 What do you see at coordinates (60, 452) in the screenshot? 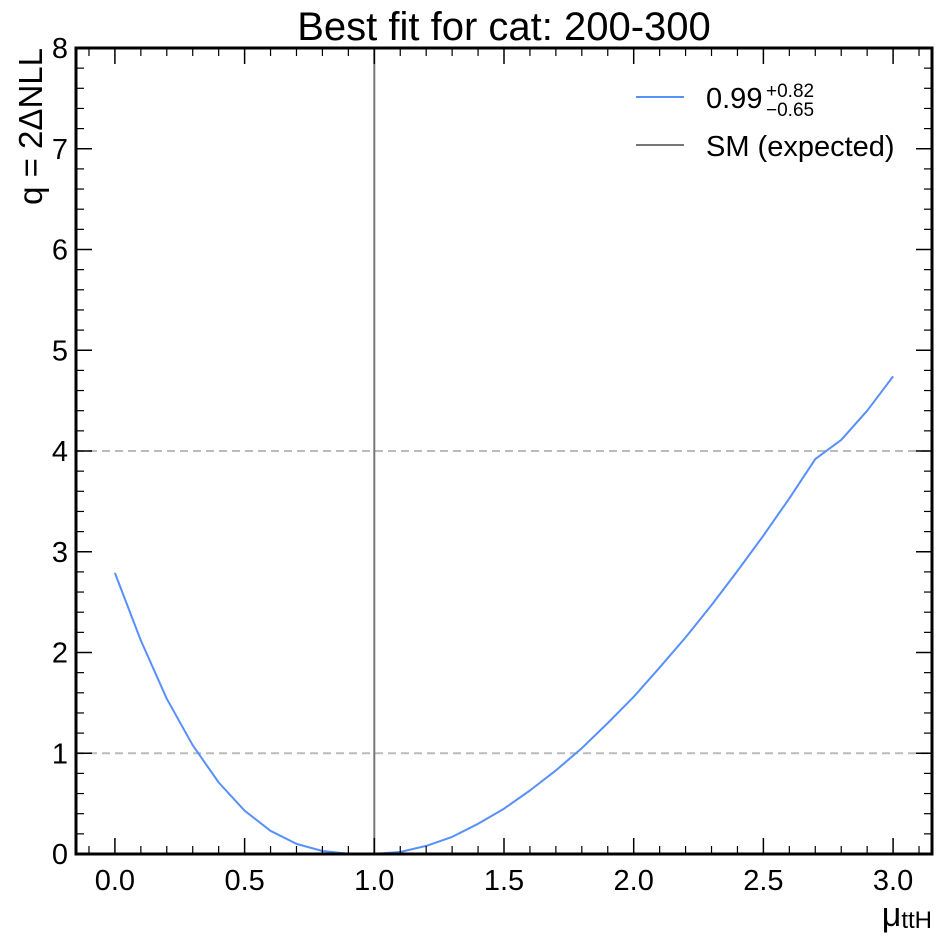
I see `y-tick-label: 4` at bounding box center [60, 452].